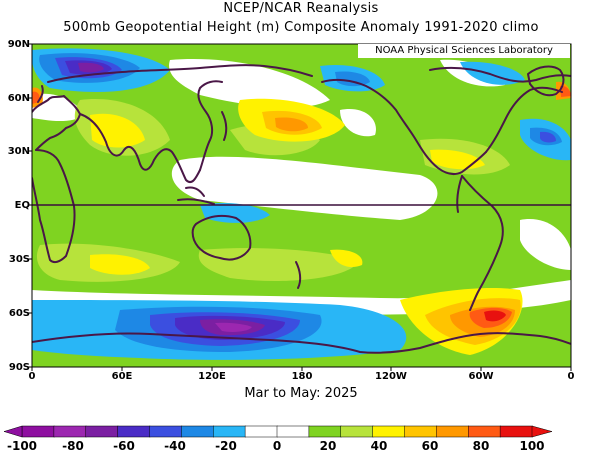 The image size is (602, 453). What do you see at coordinates (391, 376) in the screenshot?
I see `lon-label-120w: 120W` at bounding box center [391, 376].